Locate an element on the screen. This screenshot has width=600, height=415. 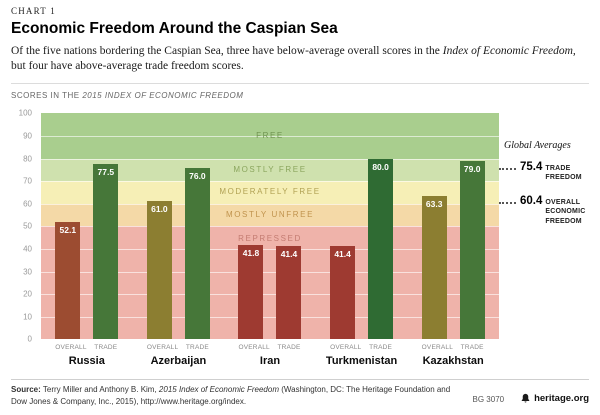
bar-value-label: 41.8 is located at coordinates (251, 252).